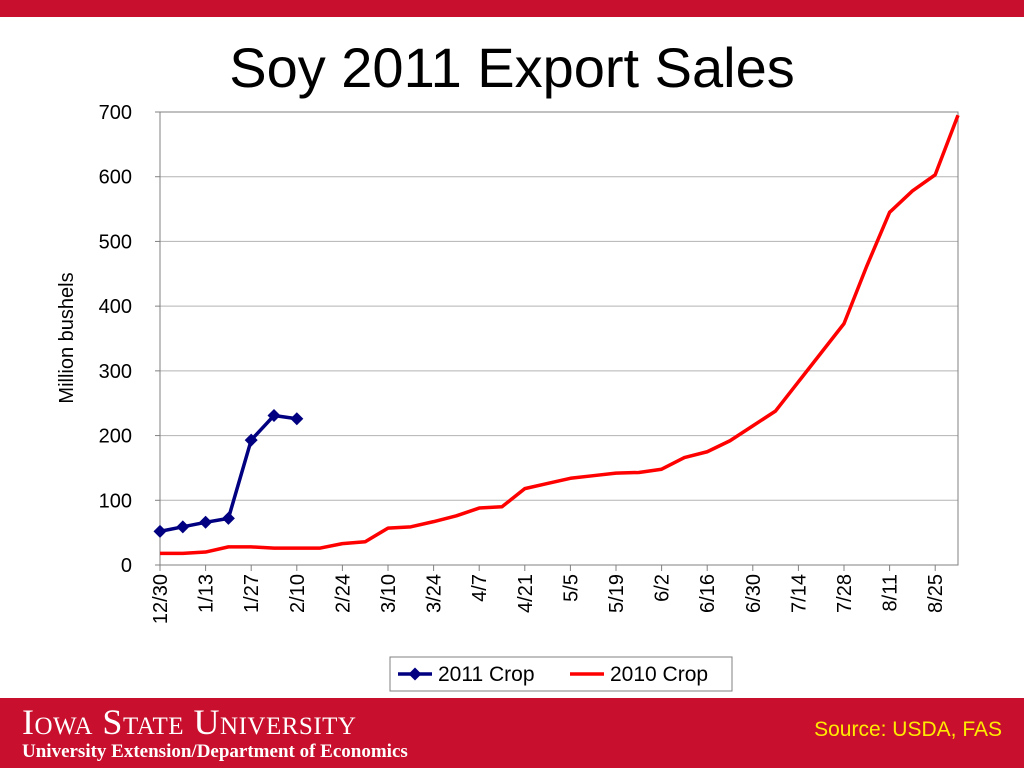 Image resolution: width=1024 pixels, height=768 pixels. What do you see at coordinates (486, 674) in the screenshot?
I see `legend-label: 2011 Crop` at bounding box center [486, 674].